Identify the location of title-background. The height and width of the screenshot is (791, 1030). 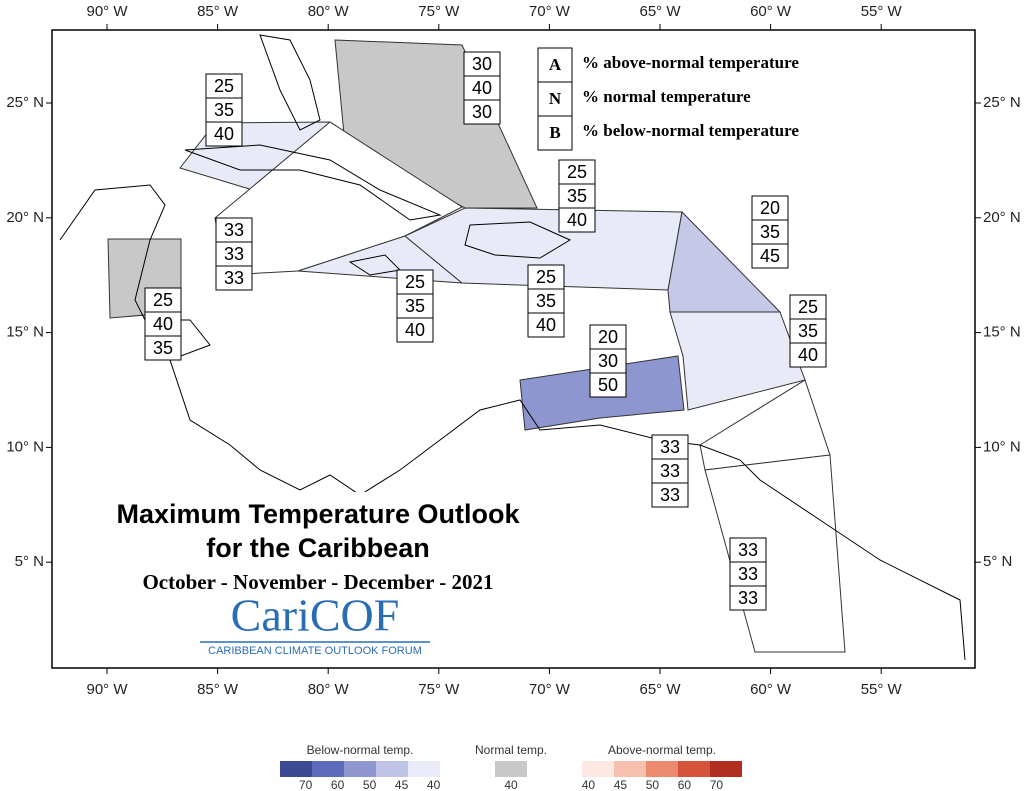
(315, 579).